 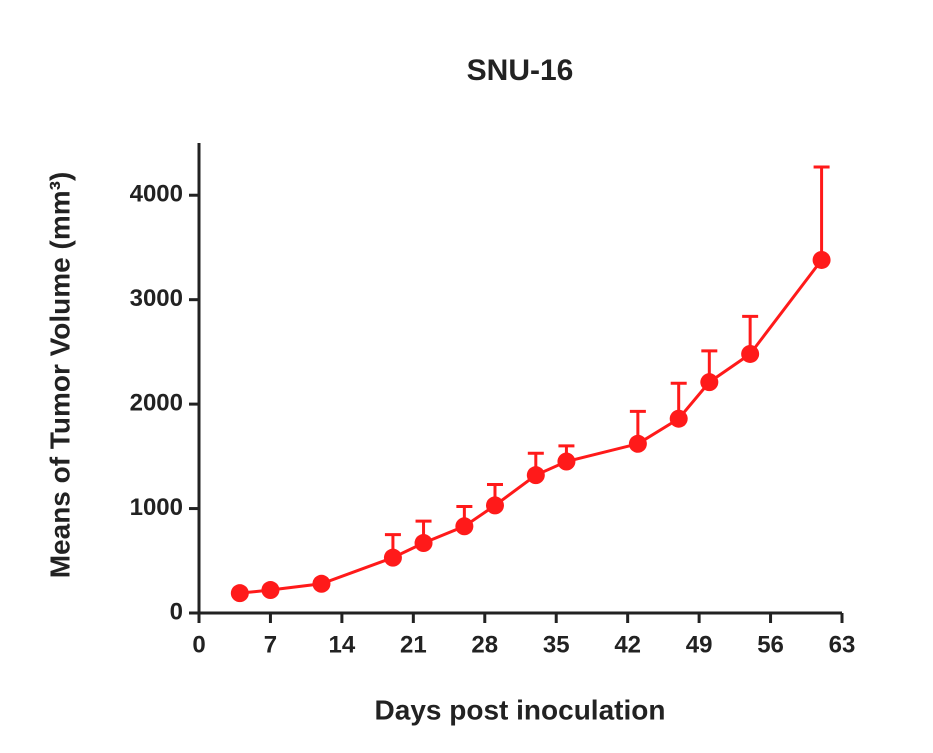 What do you see at coordinates (520, 70) in the screenshot?
I see `chart-title: SNU-16` at bounding box center [520, 70].